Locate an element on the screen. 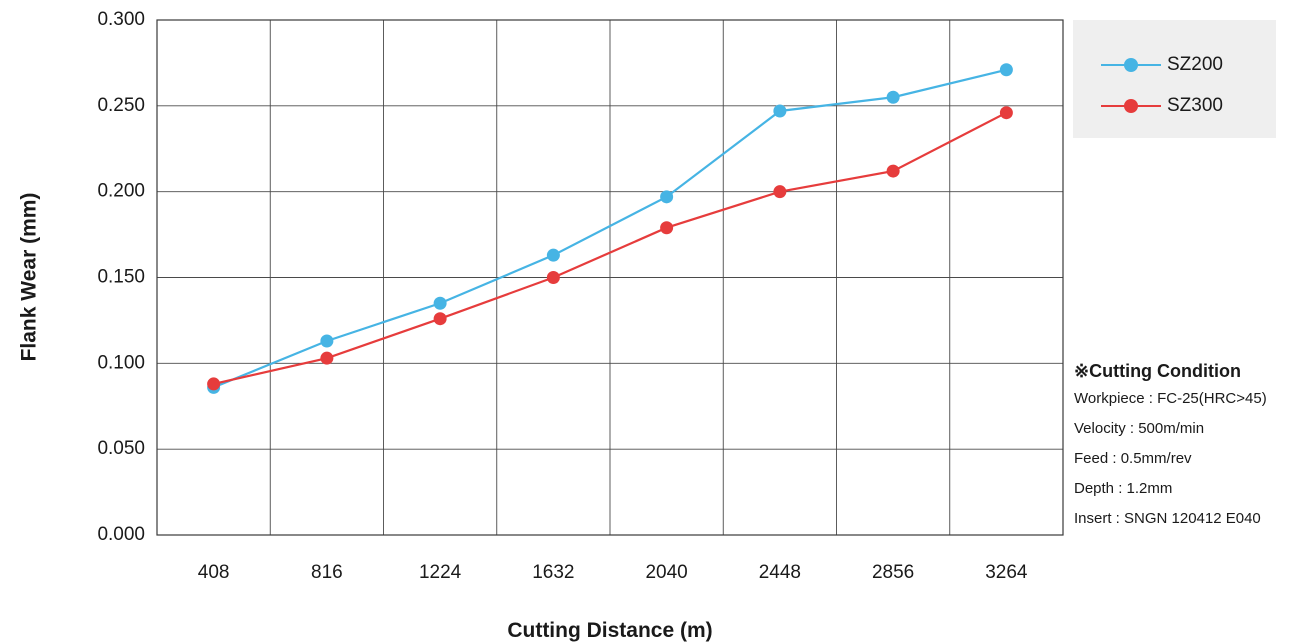 The image size is (1315, 644). x-tick-label: 1224 is located at coordinates (440, 572).